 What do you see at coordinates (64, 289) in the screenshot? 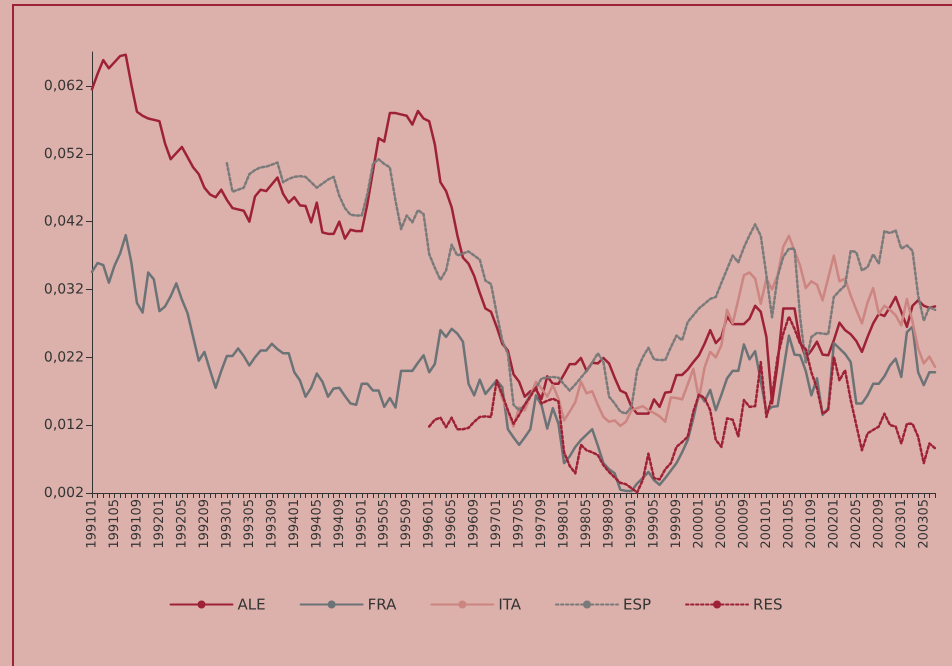
I see `y-tick-label: 0,032` at bounding box center [64, 289].